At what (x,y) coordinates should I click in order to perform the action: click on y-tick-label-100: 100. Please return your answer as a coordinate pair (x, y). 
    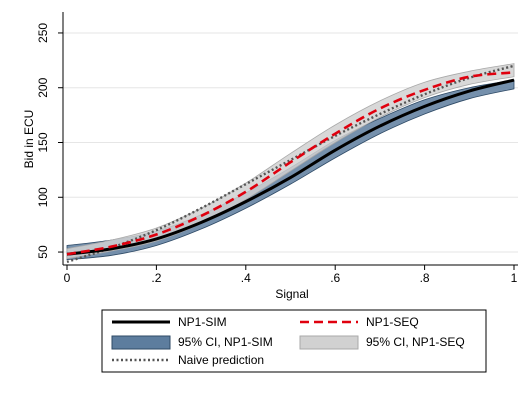
    Looking at the image, I should click on (43, 197).